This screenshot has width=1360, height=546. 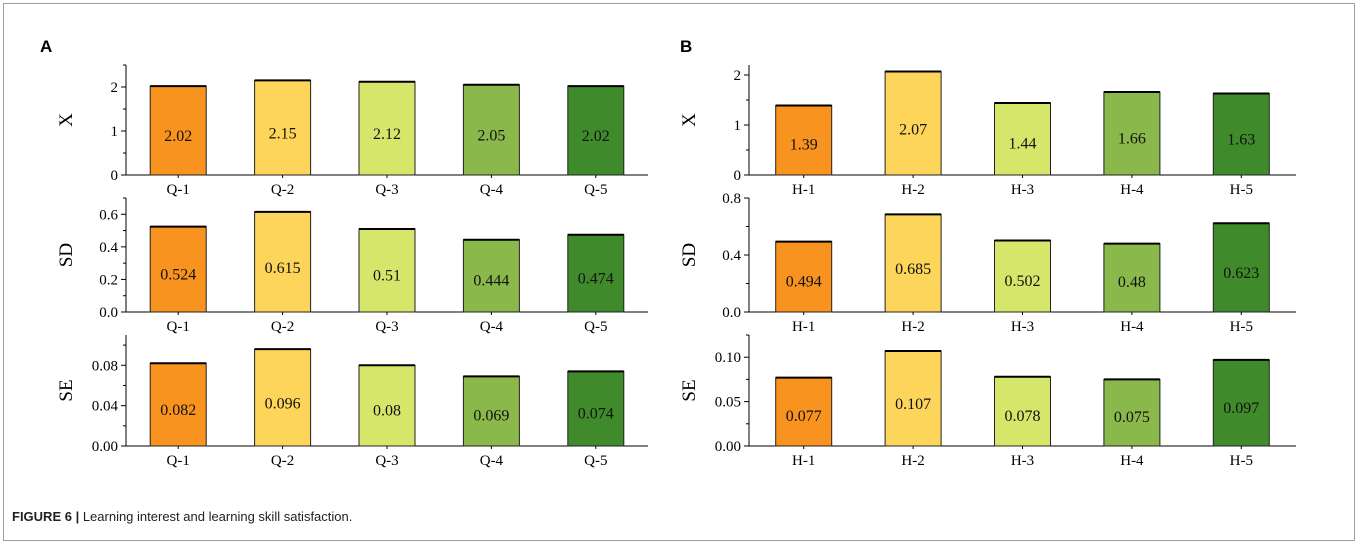 I want to click on y-axis-label-a-sd: SD, so click(x=66, y=255).